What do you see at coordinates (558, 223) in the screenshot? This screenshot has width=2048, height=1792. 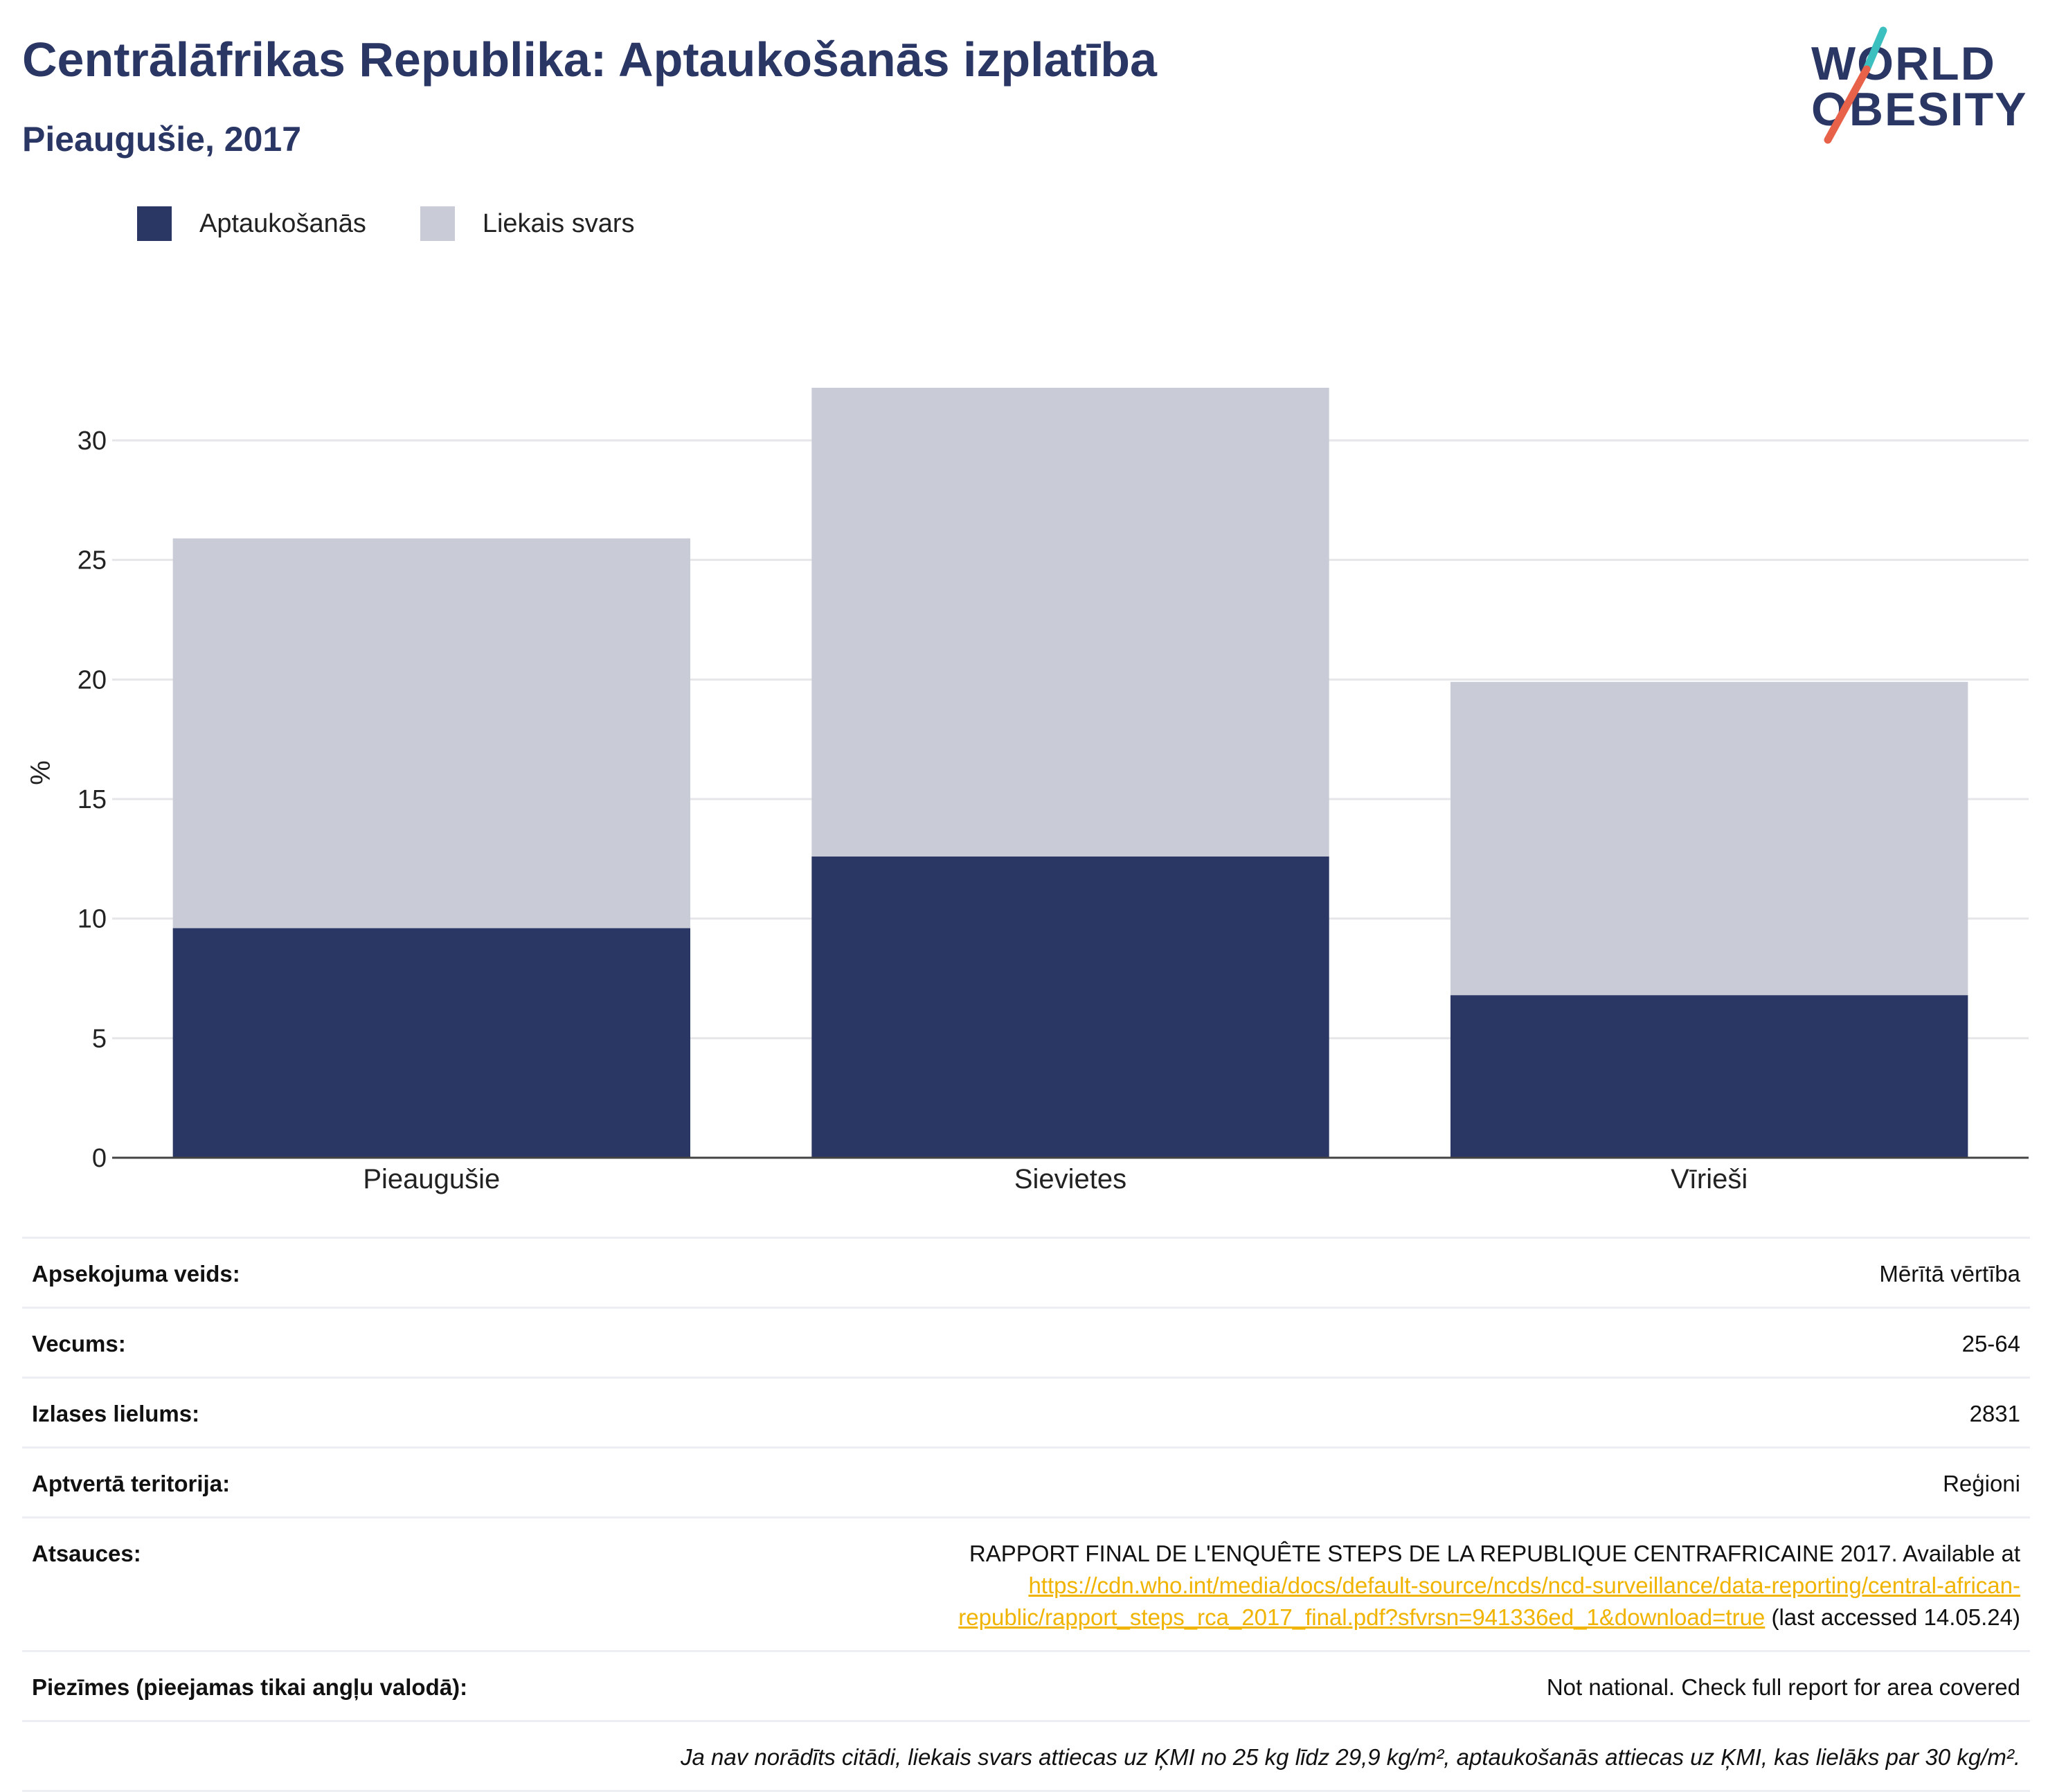 I see `legend-label-overweight: Liekais svars` at bounding box center [558, 223].